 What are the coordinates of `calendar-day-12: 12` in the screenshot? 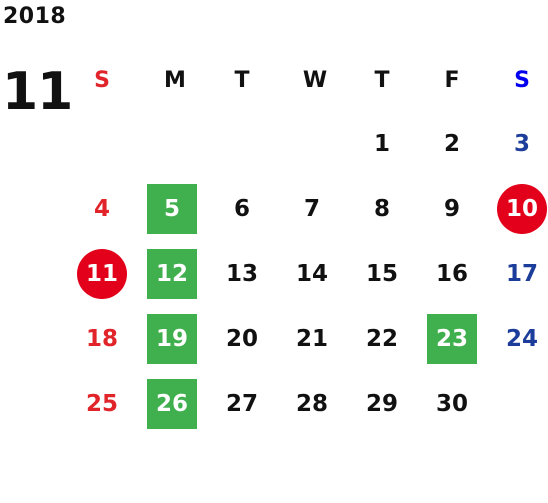 It's located at (172, 274).